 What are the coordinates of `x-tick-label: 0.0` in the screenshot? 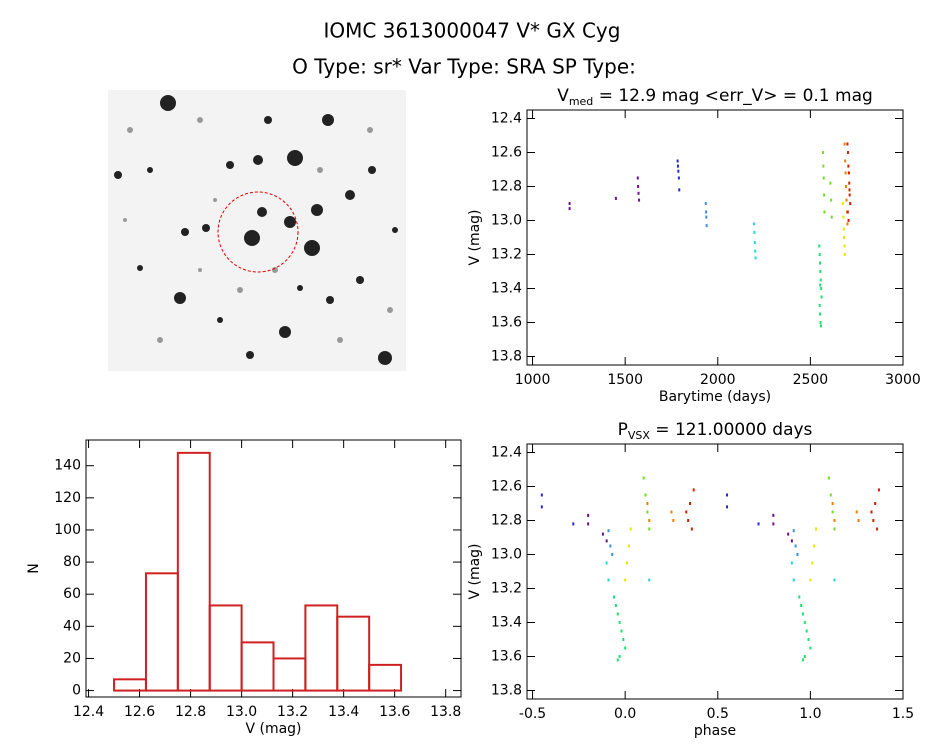 It's located at (625, 714).